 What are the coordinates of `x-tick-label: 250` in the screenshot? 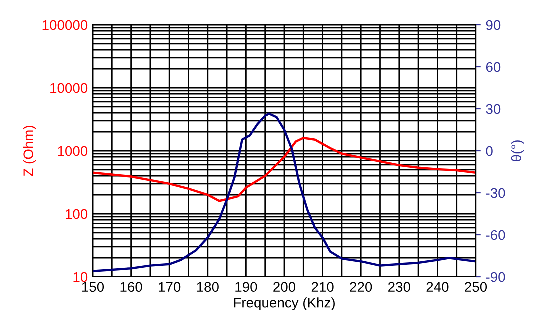 It's located at (476, 287).